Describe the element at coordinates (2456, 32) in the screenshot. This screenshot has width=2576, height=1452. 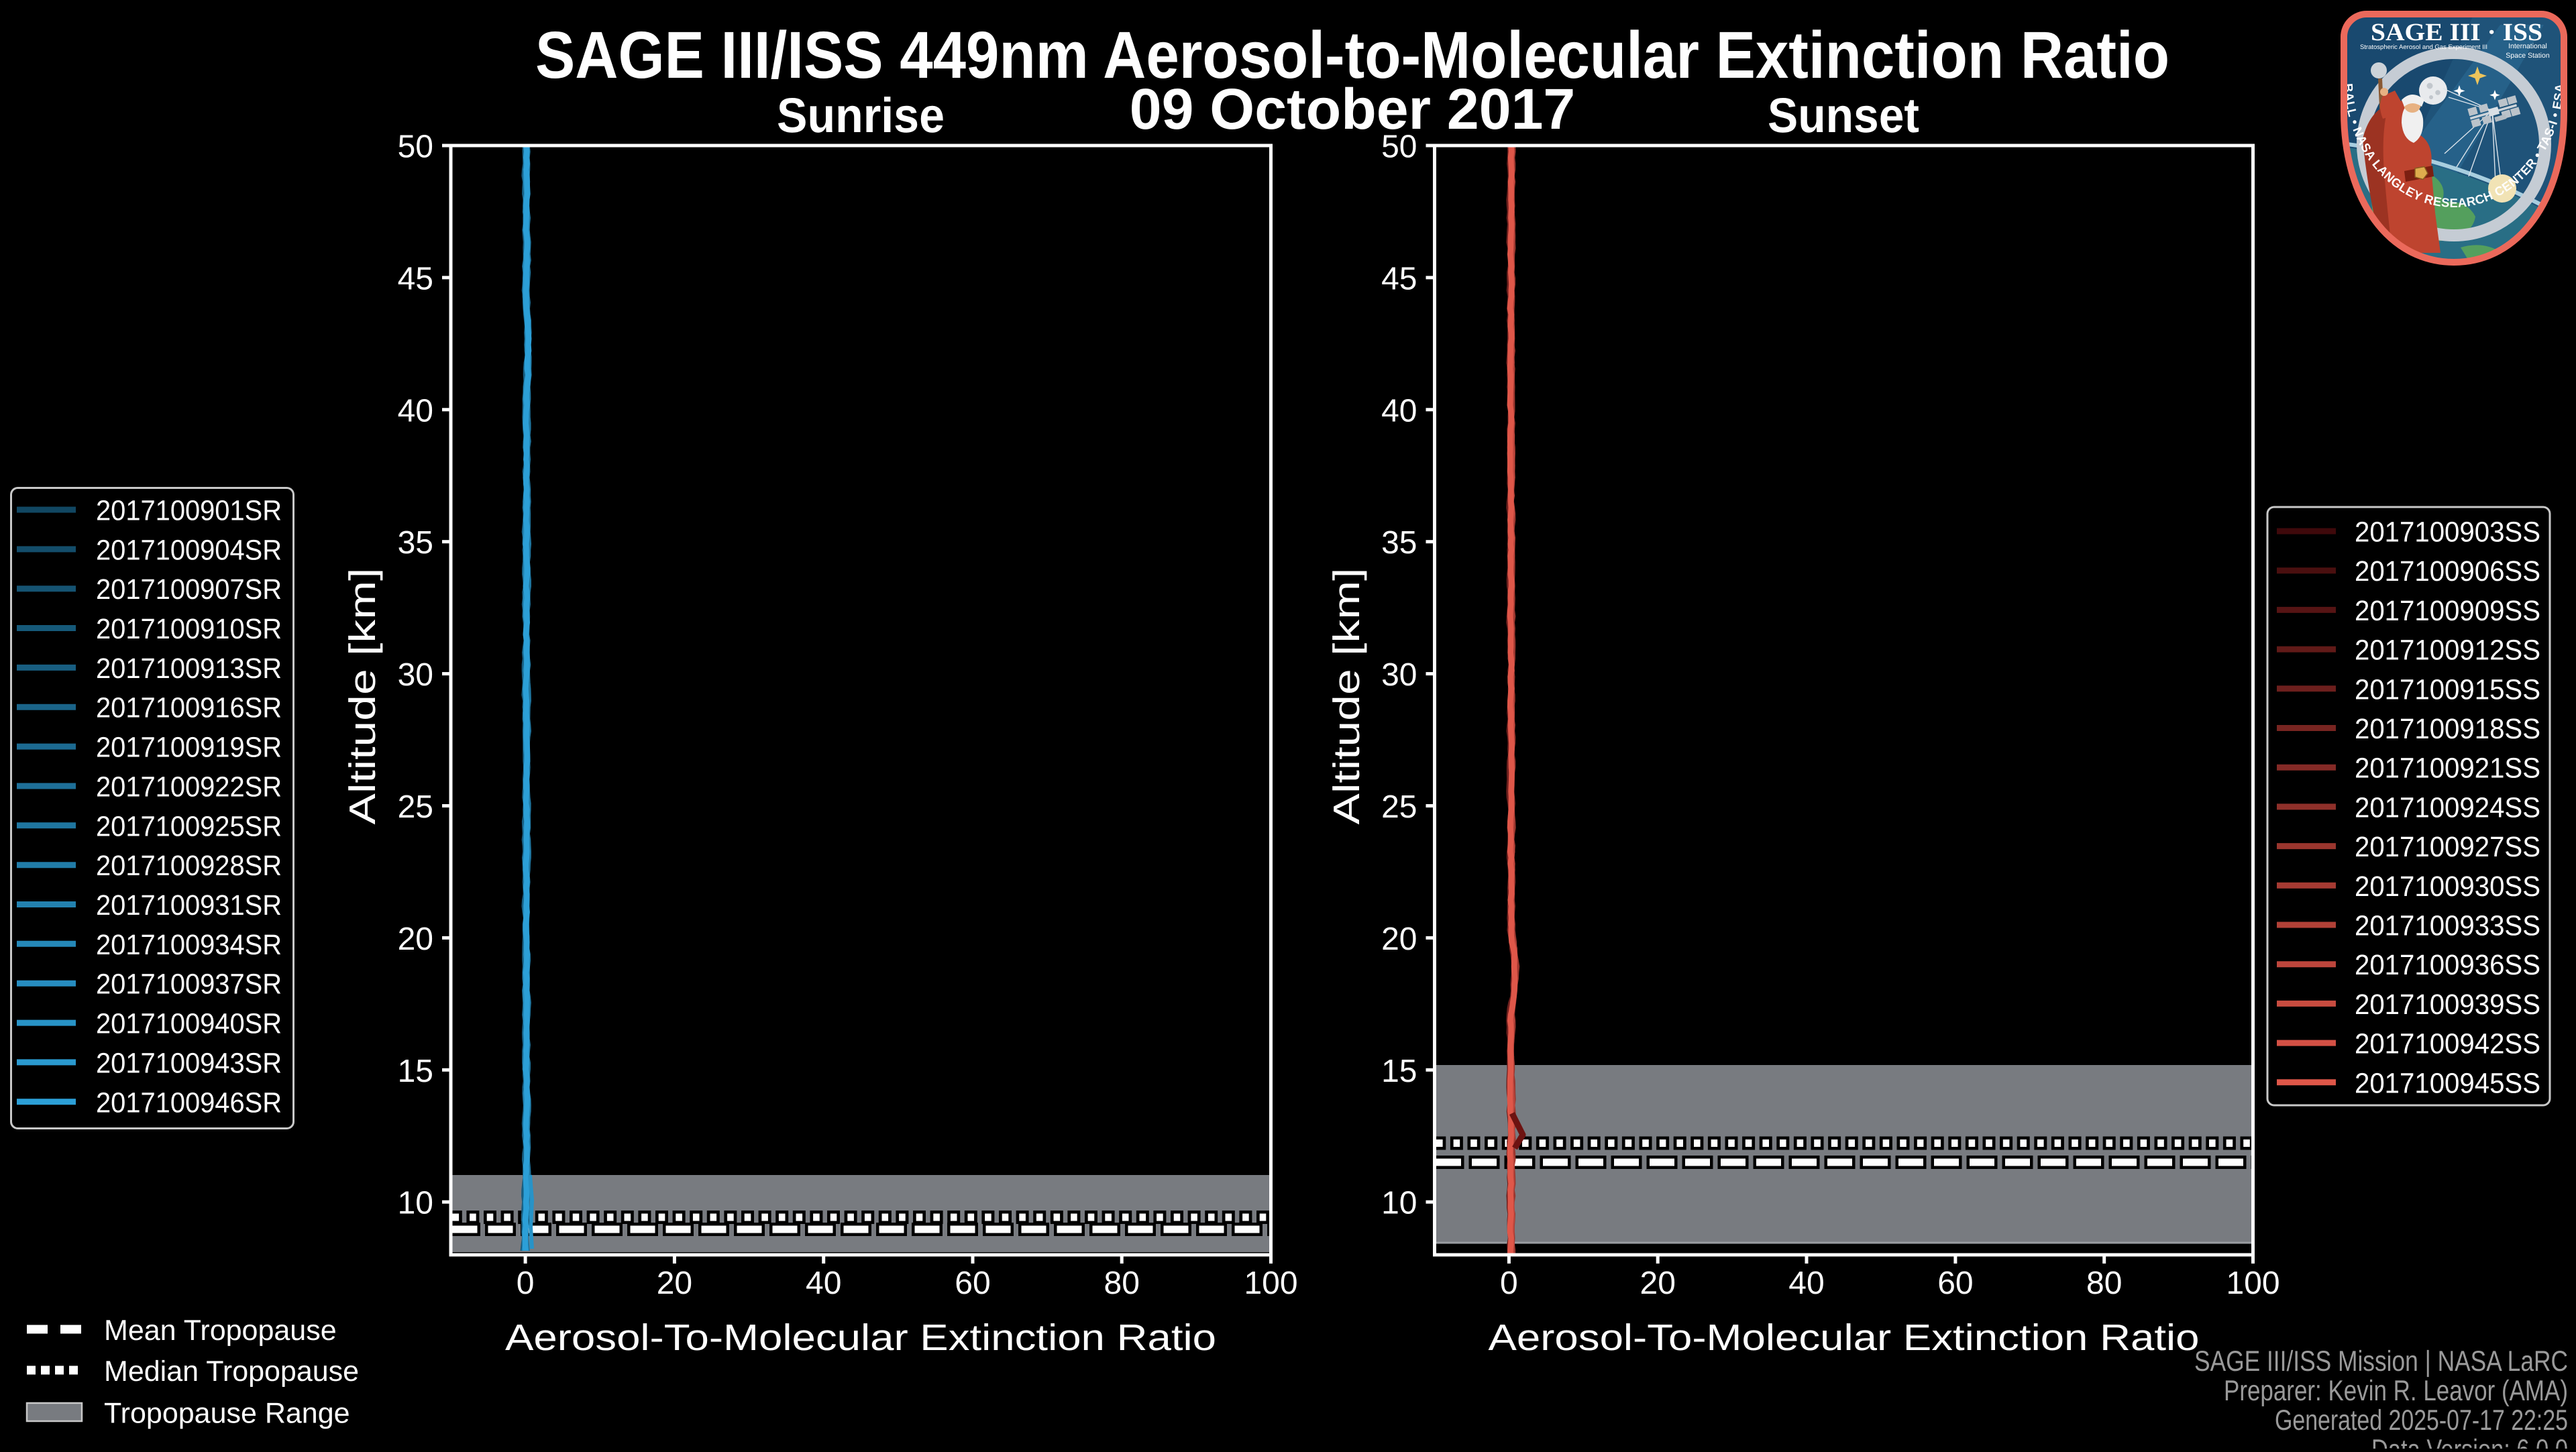
I see `svg-text: SAGE III · ISS` at that location.